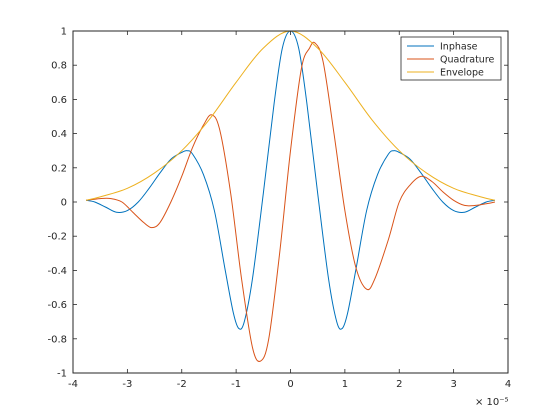 This screenshot has height=420, width=560. I want to click on y-tick-label: -0.6, so click(57, 305).